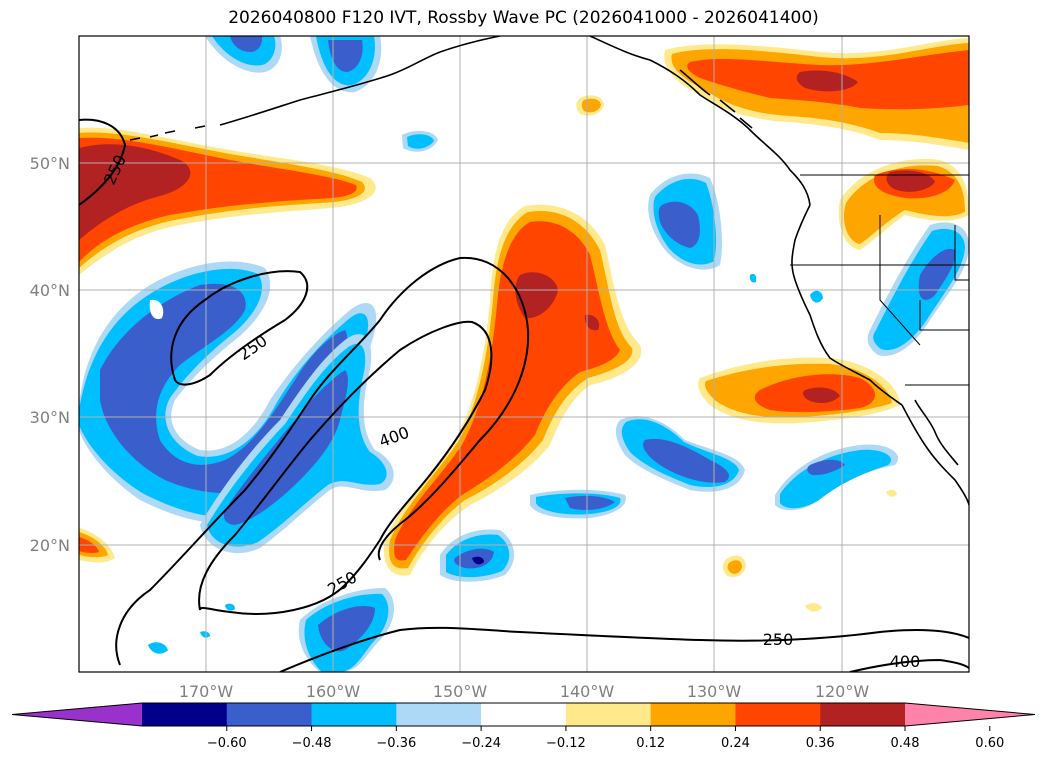  What do you see at coordinates (206, 691) in the screenshot?
I see `lon-label-170w: 170°W` at bounding box center [206, 691].